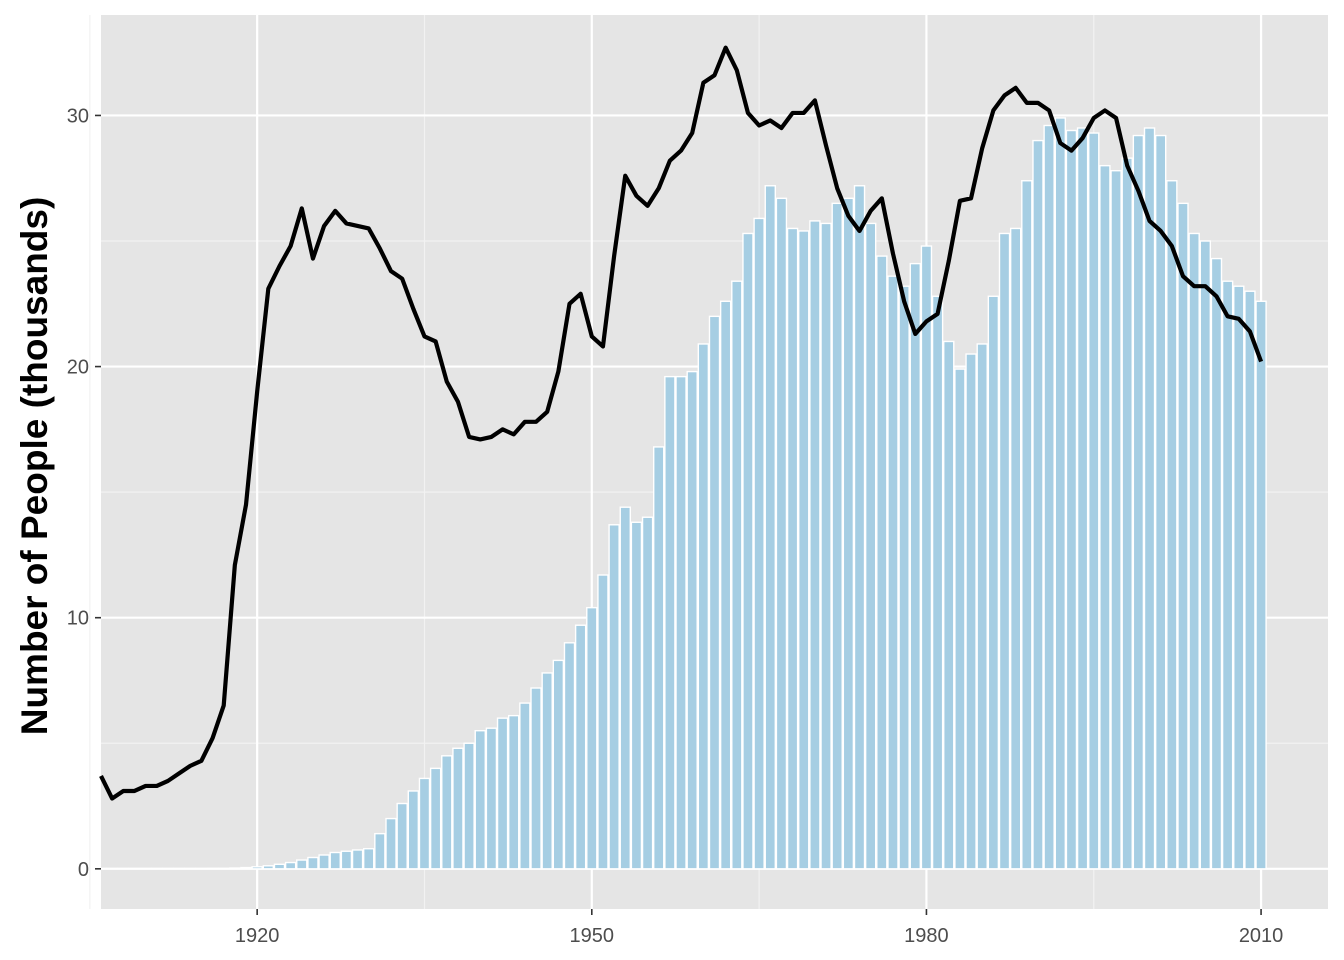  What do you see at coordinates (78, 619) in the screenshot?
I see `y-tick-label: 10` at bounding box center [78, 619].